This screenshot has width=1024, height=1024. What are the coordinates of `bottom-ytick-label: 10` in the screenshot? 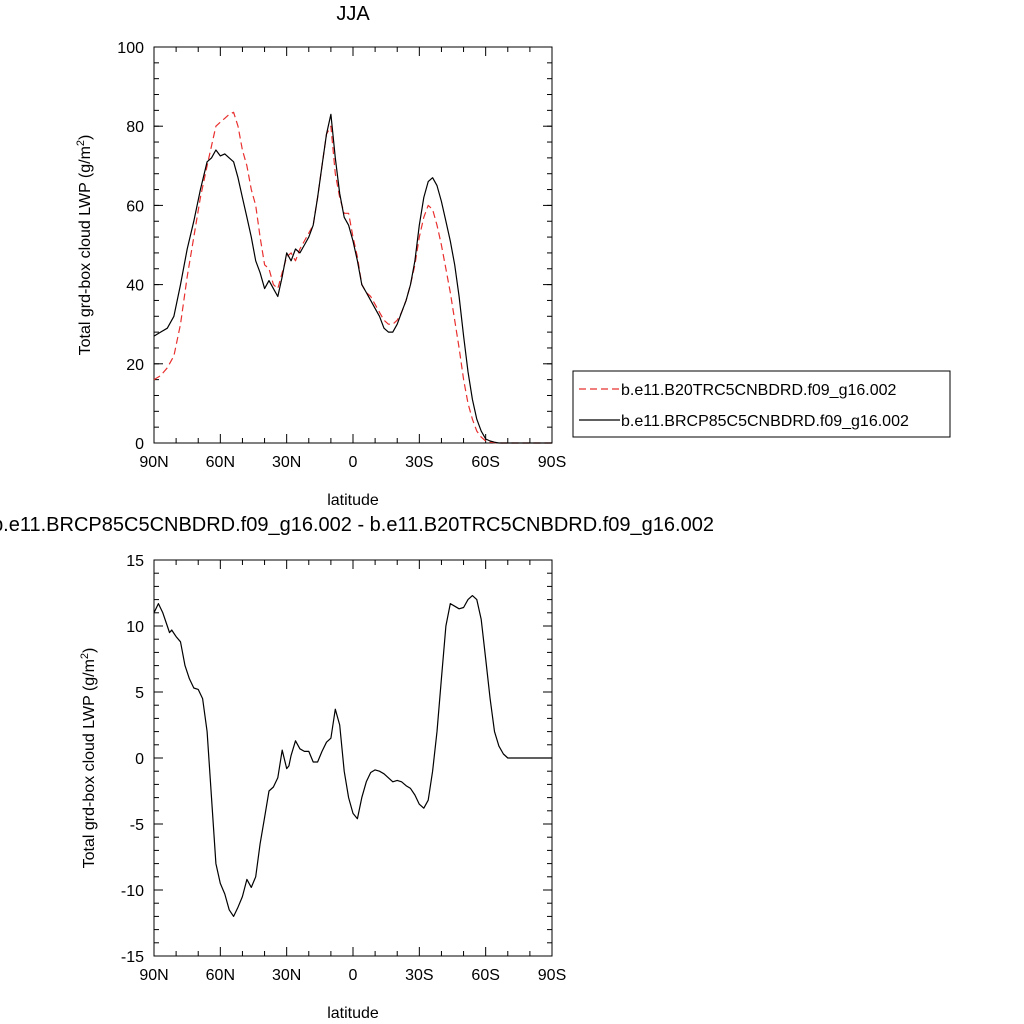 It's located at (135, 627).